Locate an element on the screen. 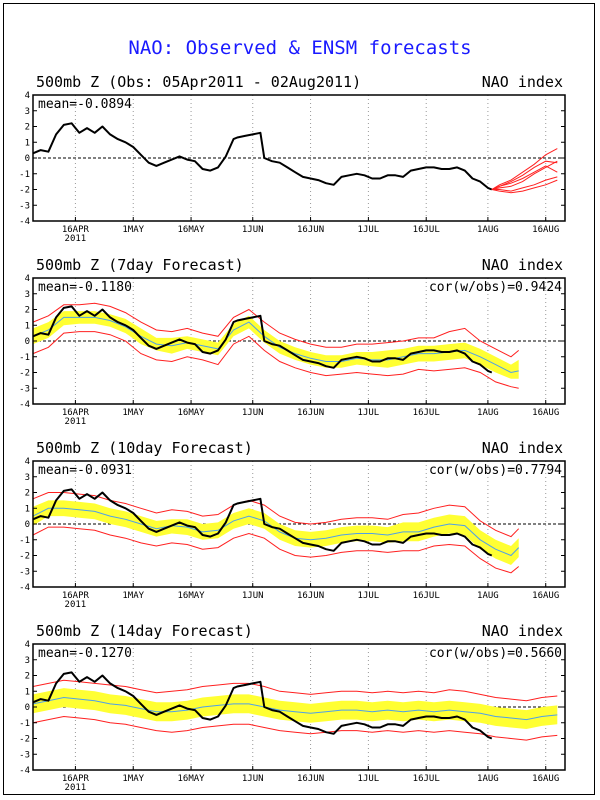 The image size is (600, 800). main-title: NAO: Observed & ENSM forecasts is located at coordinates (300, 48).